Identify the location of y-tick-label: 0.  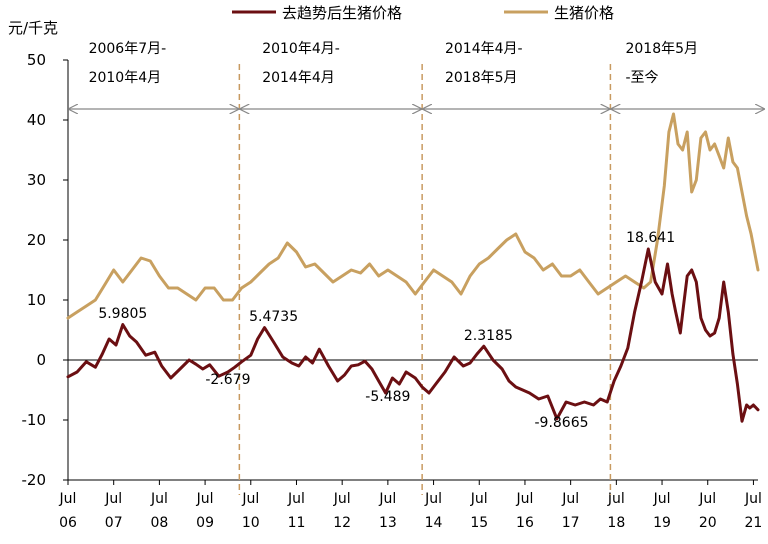
(41, 360).